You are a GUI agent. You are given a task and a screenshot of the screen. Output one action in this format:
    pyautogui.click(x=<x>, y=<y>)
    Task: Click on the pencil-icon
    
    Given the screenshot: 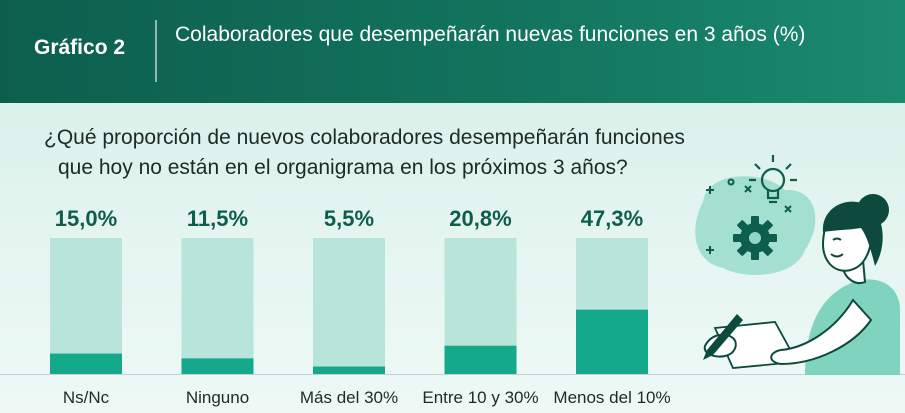 What is the action you would take?
    pyautogui.click(x=723, y=337)
    